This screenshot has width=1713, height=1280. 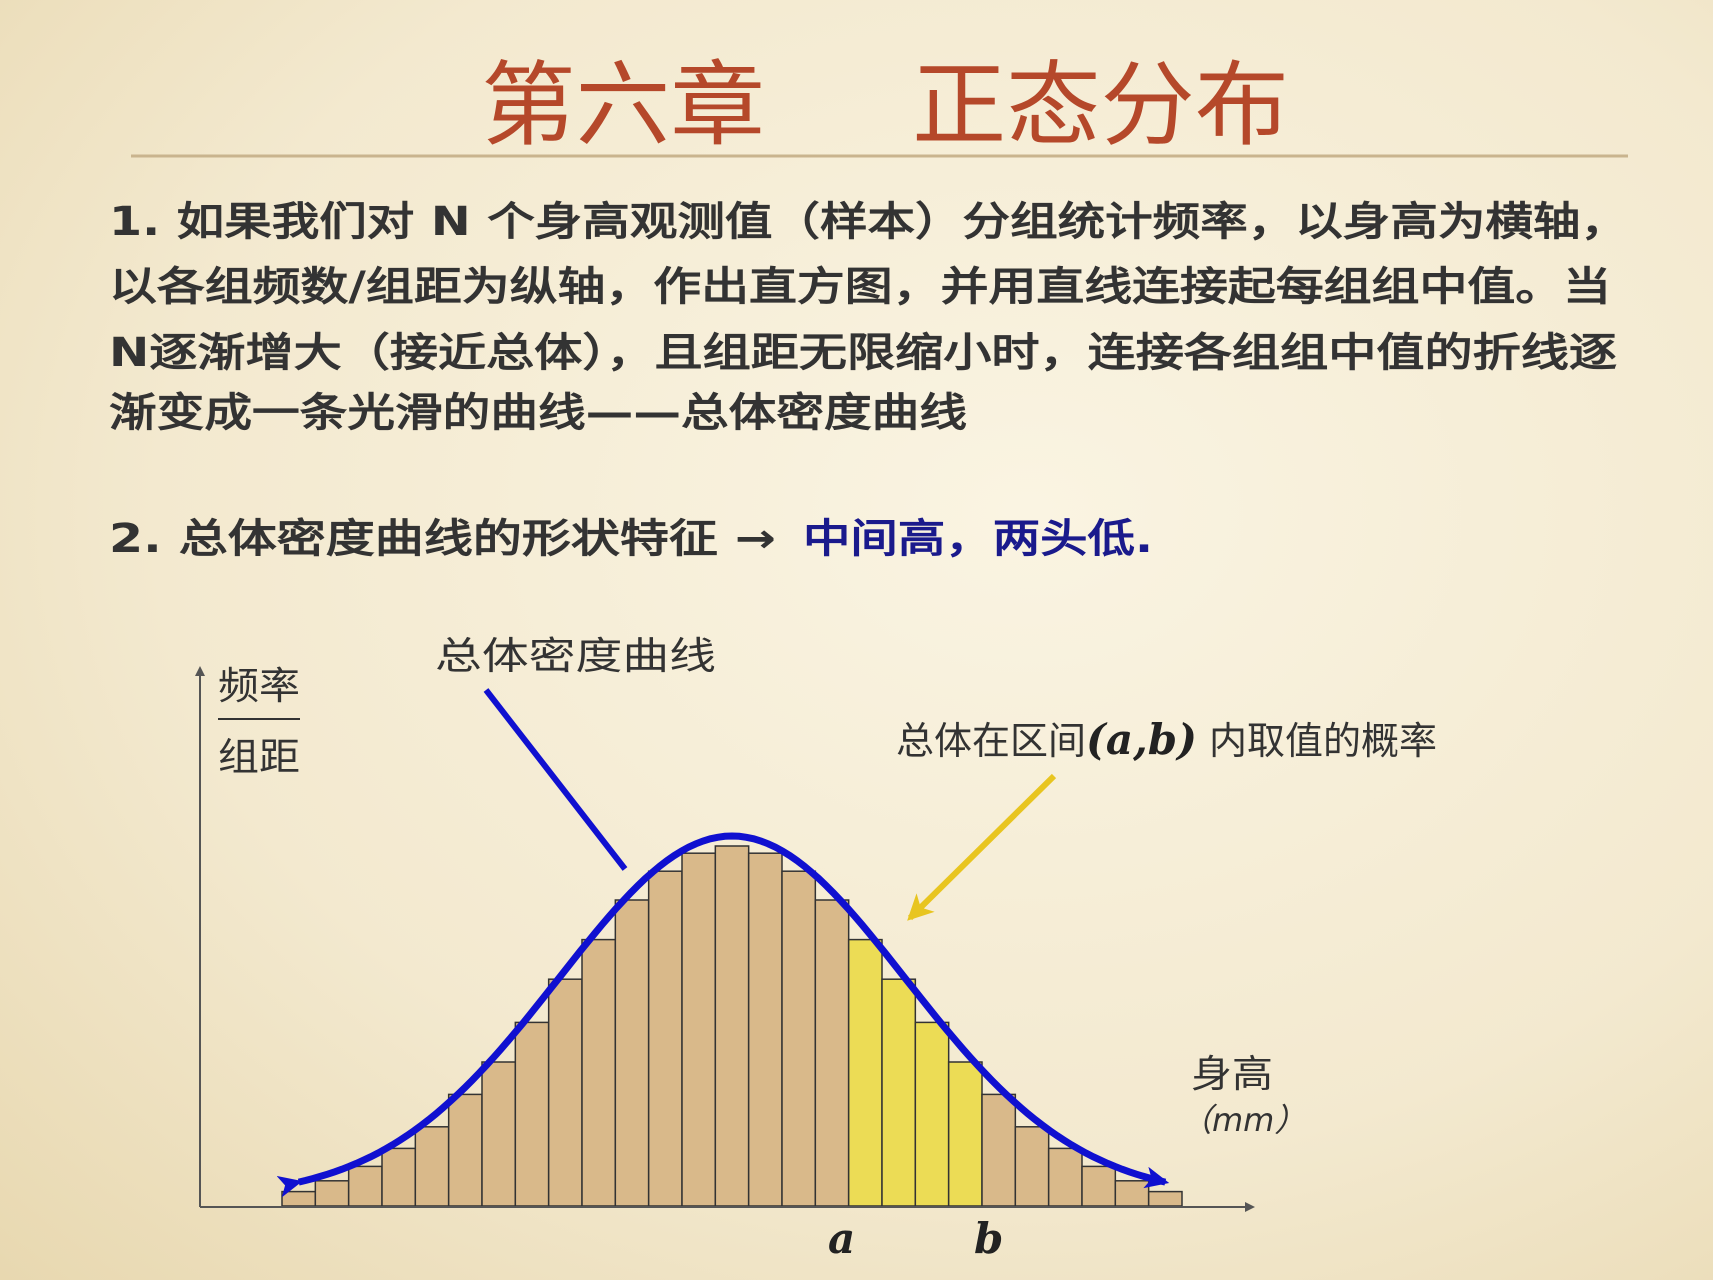 What do you see at coordinates (841, 1238) in the screenshot?
I see `interval-mark-a: a` at bounding box center [841, 1238].